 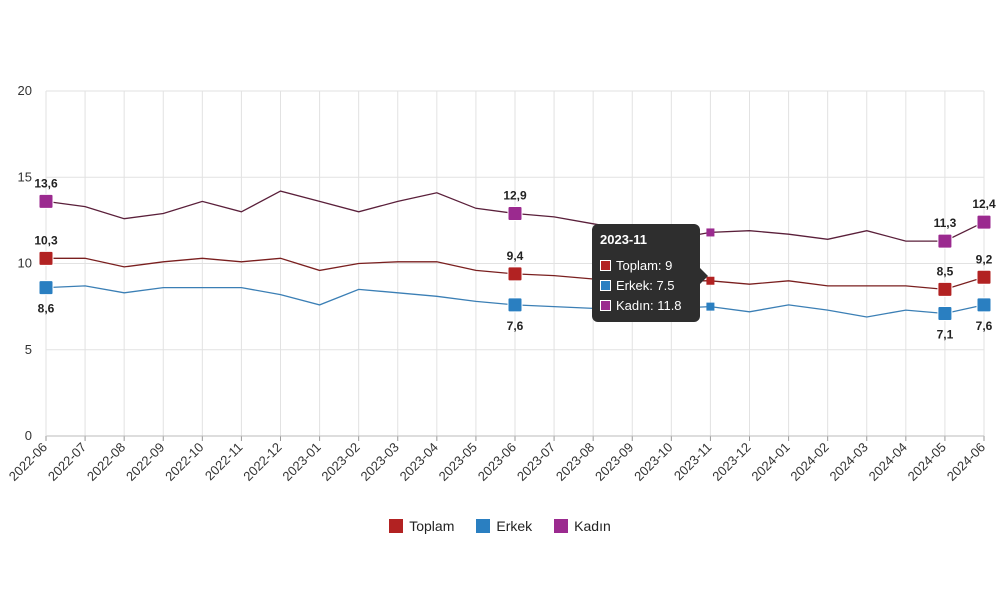 I want to click on x-tick-label: 2023-03, so click(x=380, y=462).